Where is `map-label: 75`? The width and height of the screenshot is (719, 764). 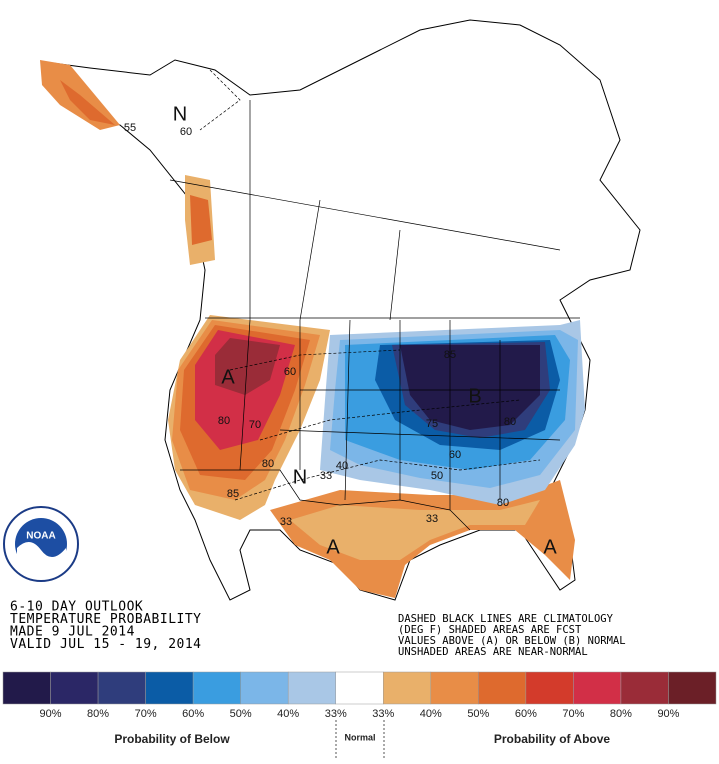 map-label: 75 is located at coordinates (432, 424).